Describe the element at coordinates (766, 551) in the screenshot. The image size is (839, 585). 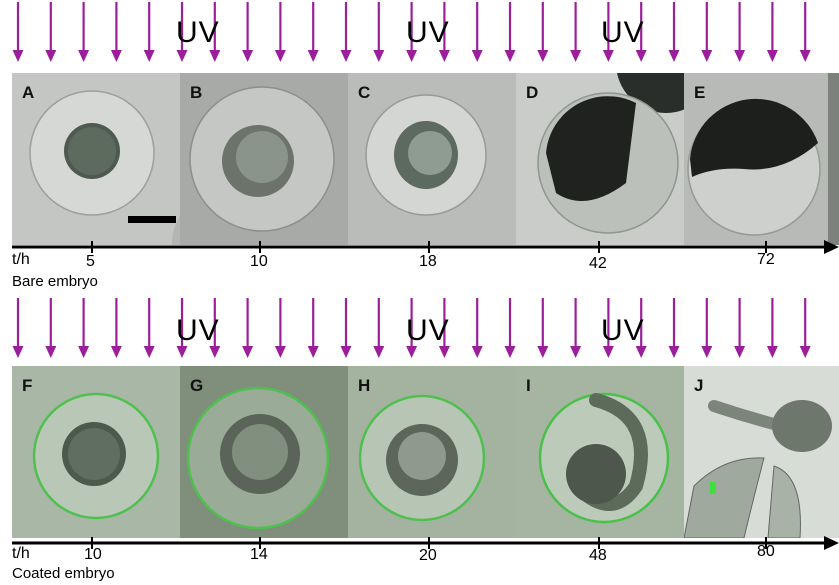
I see `time-label: 80` at that location.